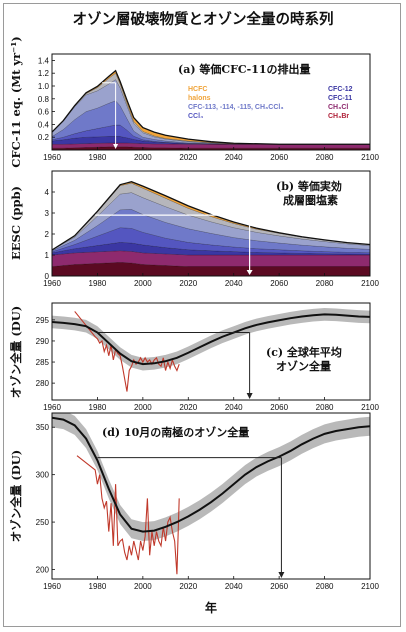  Describe the element at coordinates (211, 607) in the screenshot. I see `x-axis-label: 年` at that location.